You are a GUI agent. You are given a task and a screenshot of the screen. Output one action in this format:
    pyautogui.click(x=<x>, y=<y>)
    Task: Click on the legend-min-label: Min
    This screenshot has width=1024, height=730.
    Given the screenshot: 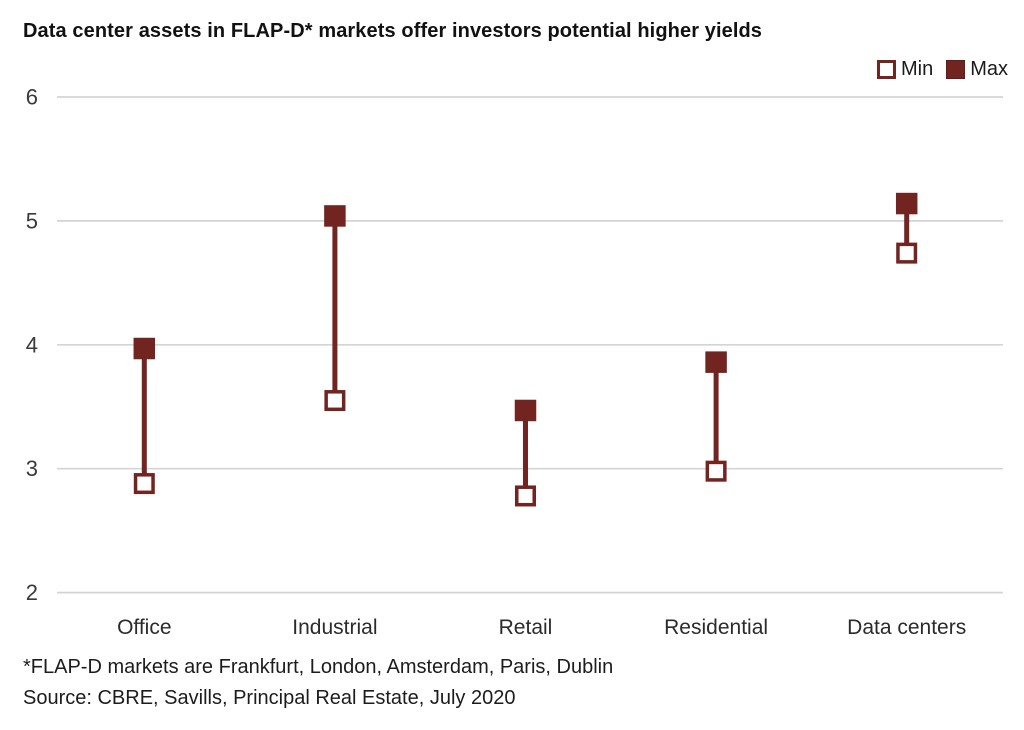 What is the action you would take?
    pyautogui.click(x=917, y=69)
    